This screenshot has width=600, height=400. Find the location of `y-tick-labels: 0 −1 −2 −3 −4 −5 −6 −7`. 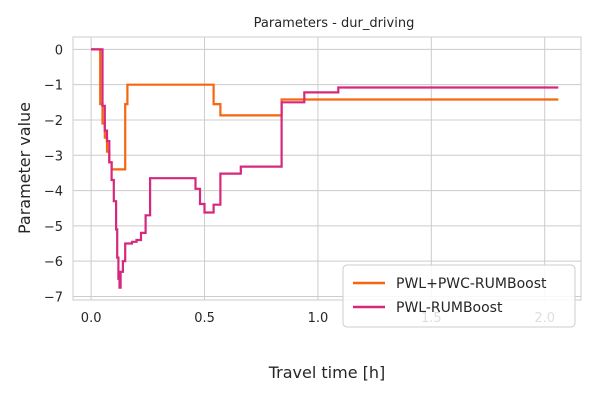

y-tick-labels: 0 −1 −2 −3 −4 −5 −6 −7 is located at coordinates (53, 174).